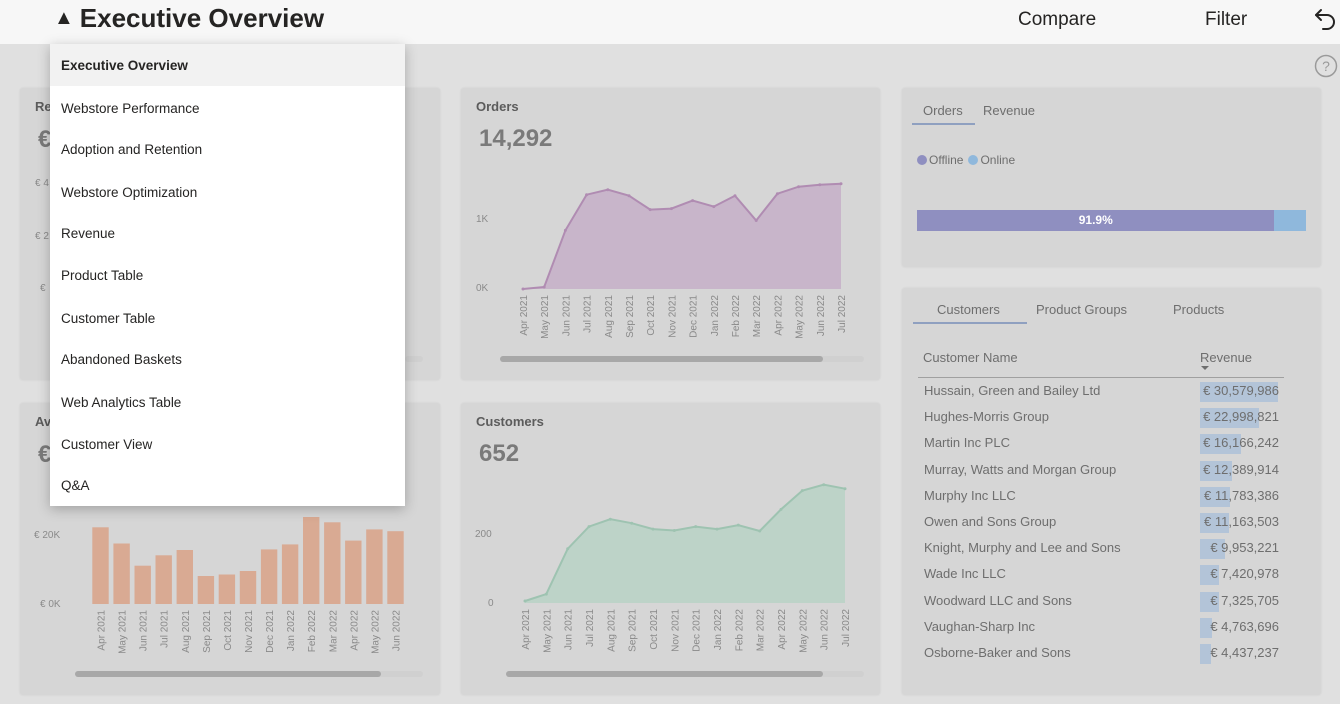 This screenshot has width=1340, height=704. Describe the element at coordinates (121, 359) in the screenshot. I see `dropdown-item-abandoned-baskets: Abandoned Baskets` at that location.